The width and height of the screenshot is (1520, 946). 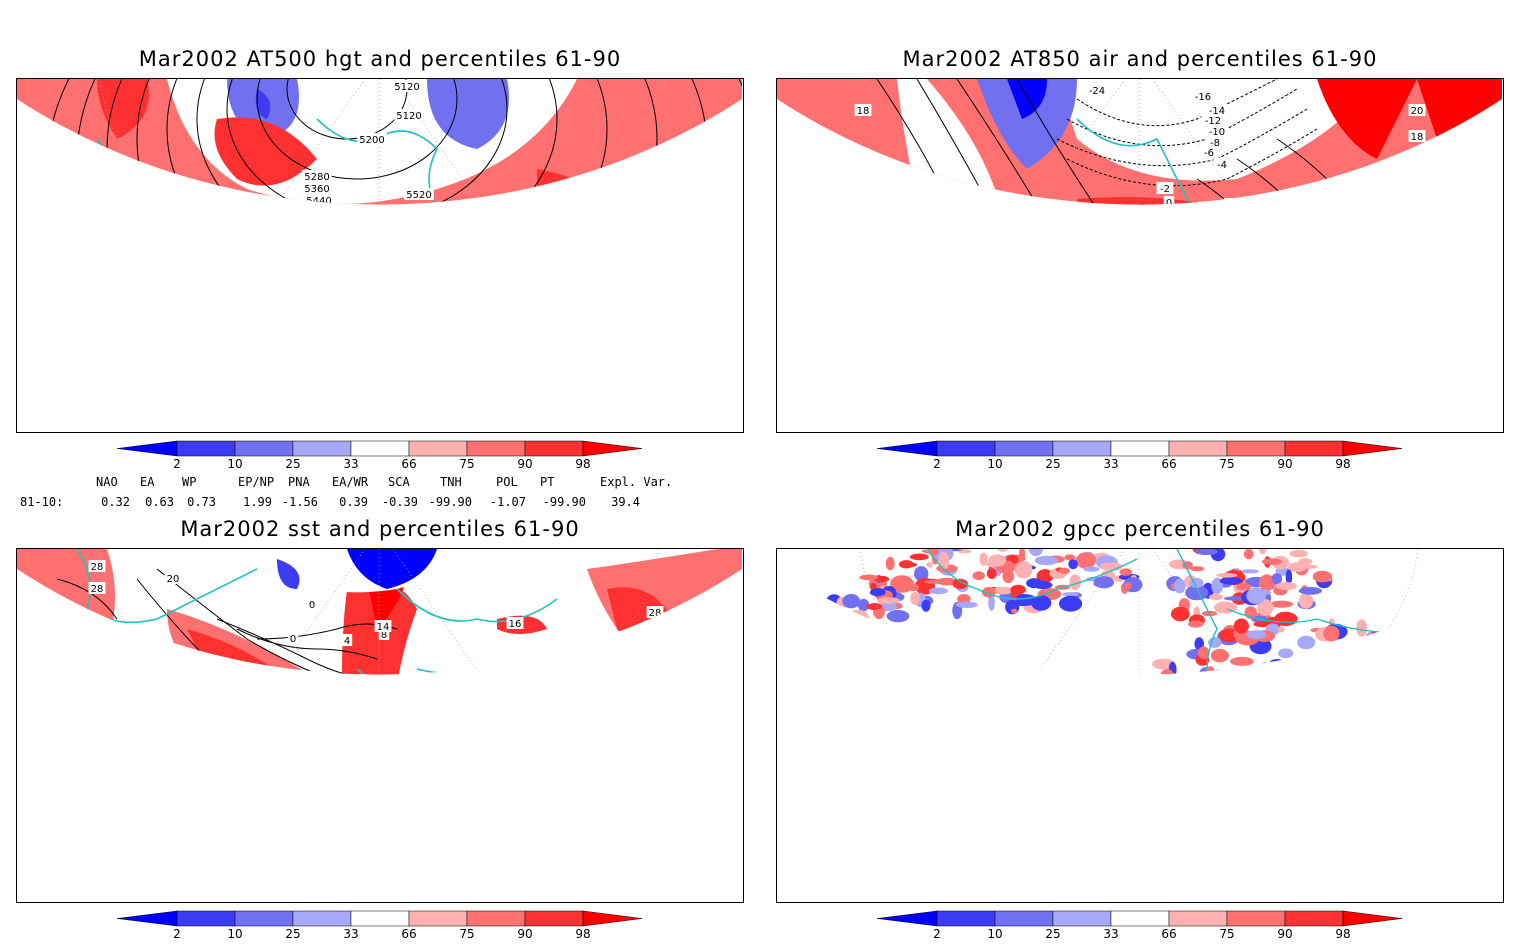 What do you see at coordinates (524, 464) in the screenshot?
I see `colorbar-tick-label: 90` at bounding box center [524, 464].